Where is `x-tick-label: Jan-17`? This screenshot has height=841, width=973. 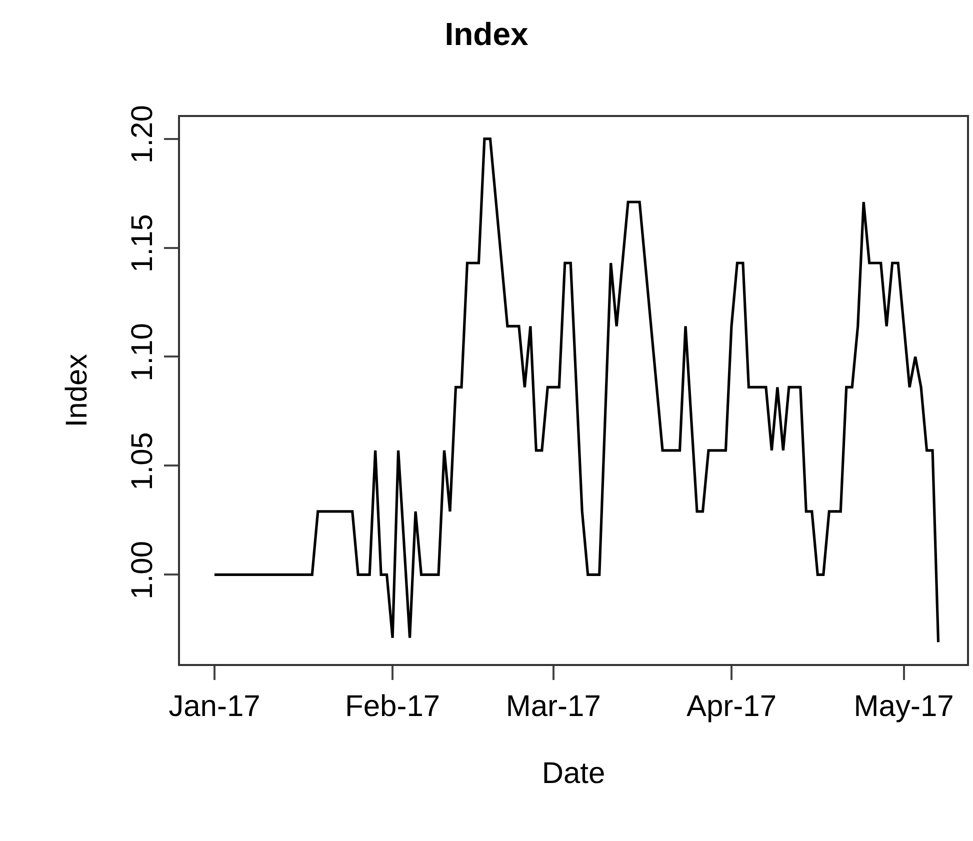 x-tick-label: Jan-17 is located at coordinates (214, 706).